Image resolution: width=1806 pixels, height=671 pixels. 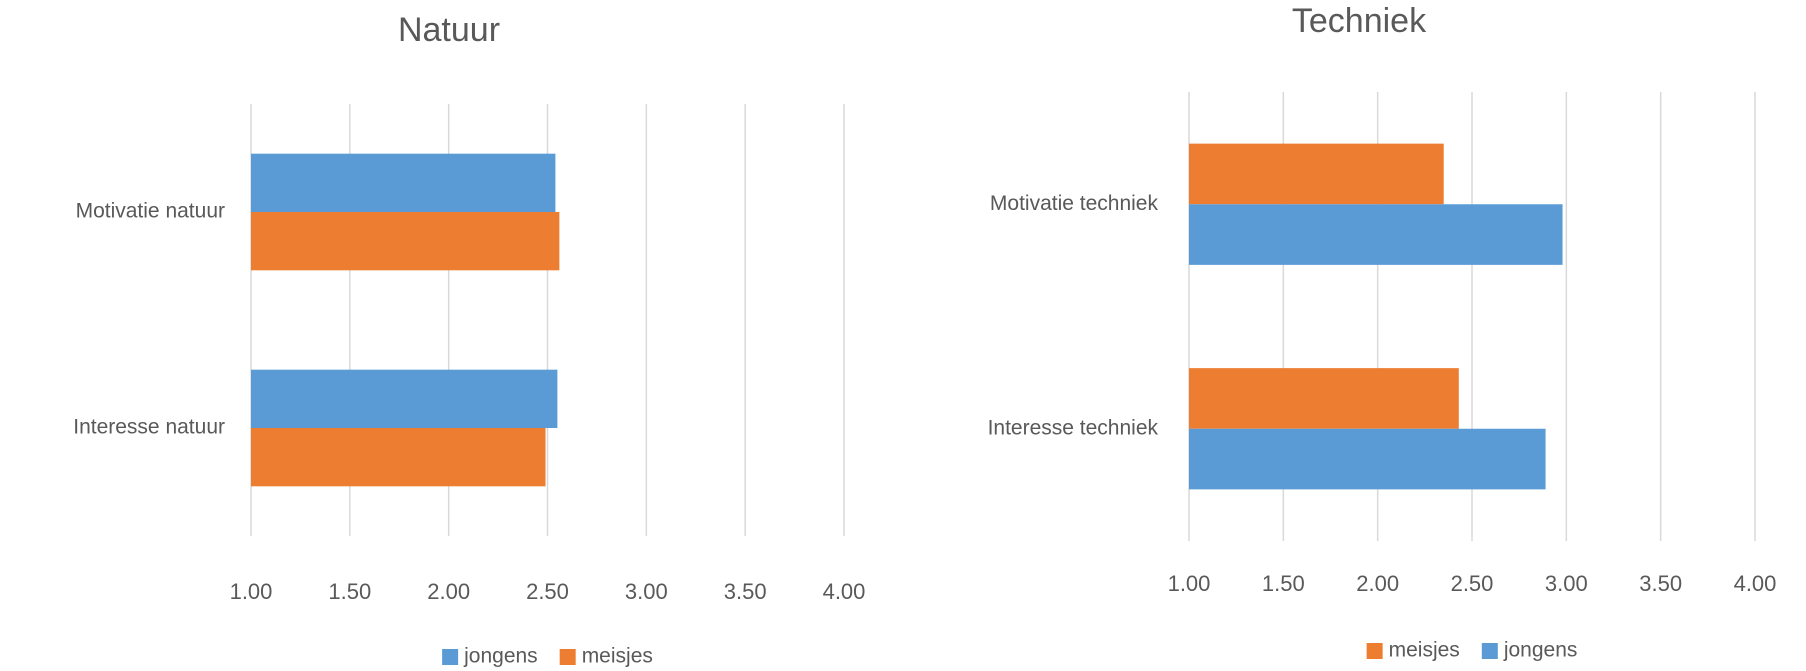 I want to click on category-label: Motivatie techniek, so click(x=1074, y=203).